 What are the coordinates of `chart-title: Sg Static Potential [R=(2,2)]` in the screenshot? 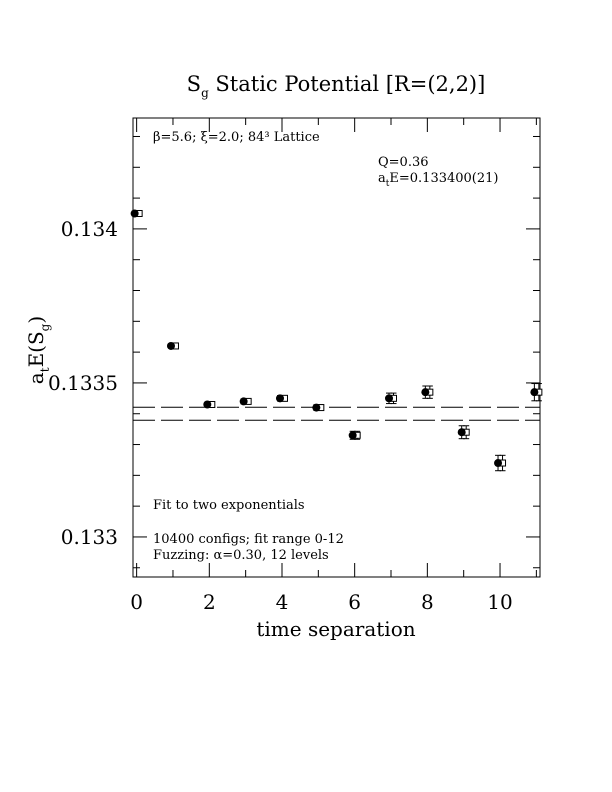 It's located at (336, 86).